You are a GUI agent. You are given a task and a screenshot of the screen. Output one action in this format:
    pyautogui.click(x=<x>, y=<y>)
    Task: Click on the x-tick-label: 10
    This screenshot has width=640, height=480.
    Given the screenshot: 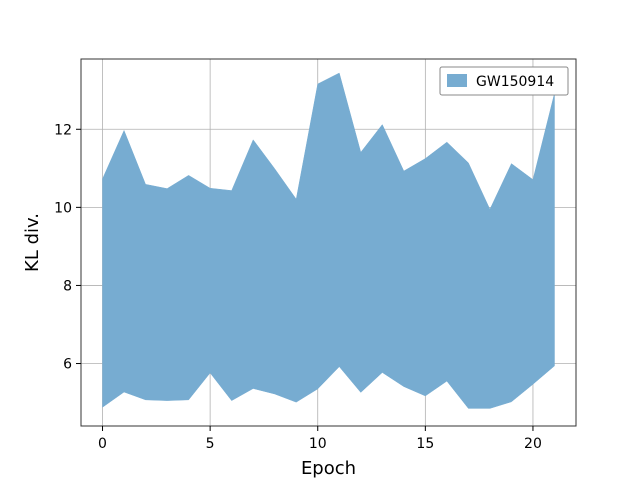 What is the action you would take?
    pyautogui.click(x=318, y=444)
    